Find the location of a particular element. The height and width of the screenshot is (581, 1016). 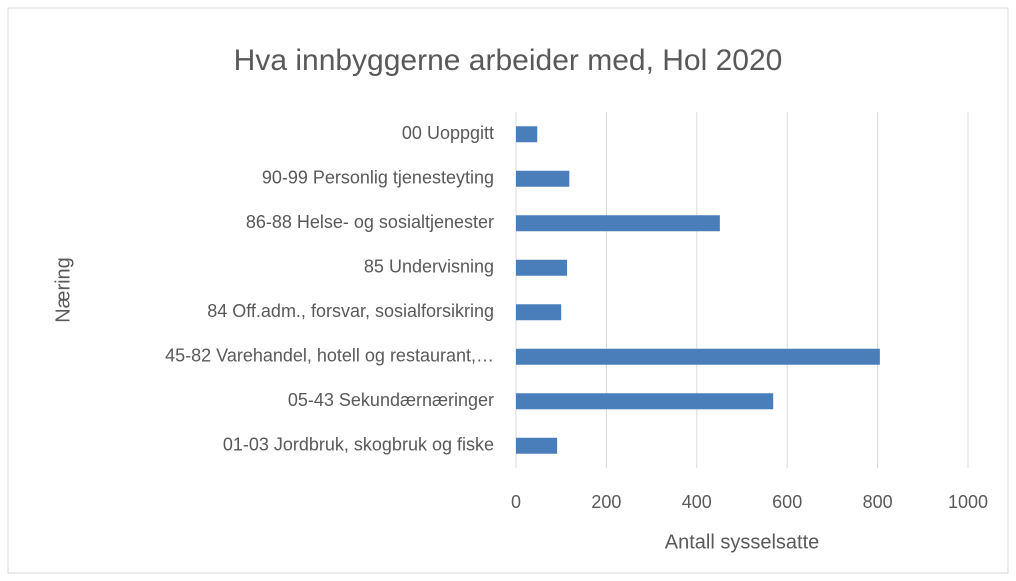

x-tick-label: 600 is located at coordinates (787, 502).